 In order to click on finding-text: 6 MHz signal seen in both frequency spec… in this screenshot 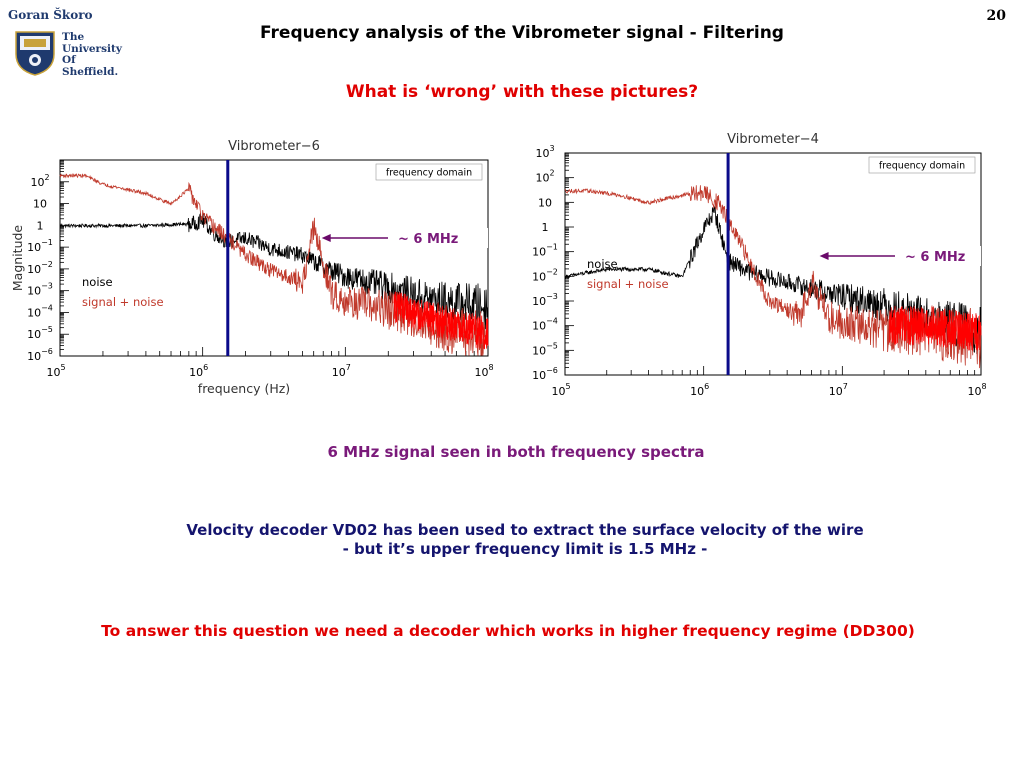, I will do `click(516, 452)`.